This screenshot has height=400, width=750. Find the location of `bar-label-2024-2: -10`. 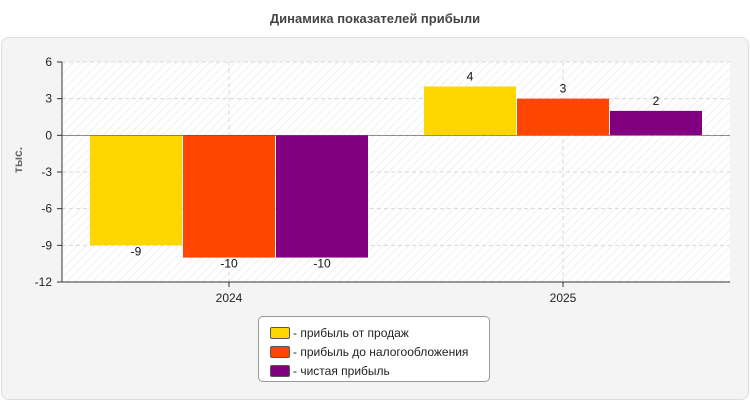

bar-label-2024-2: -10 is located at coordinates (229, 264).